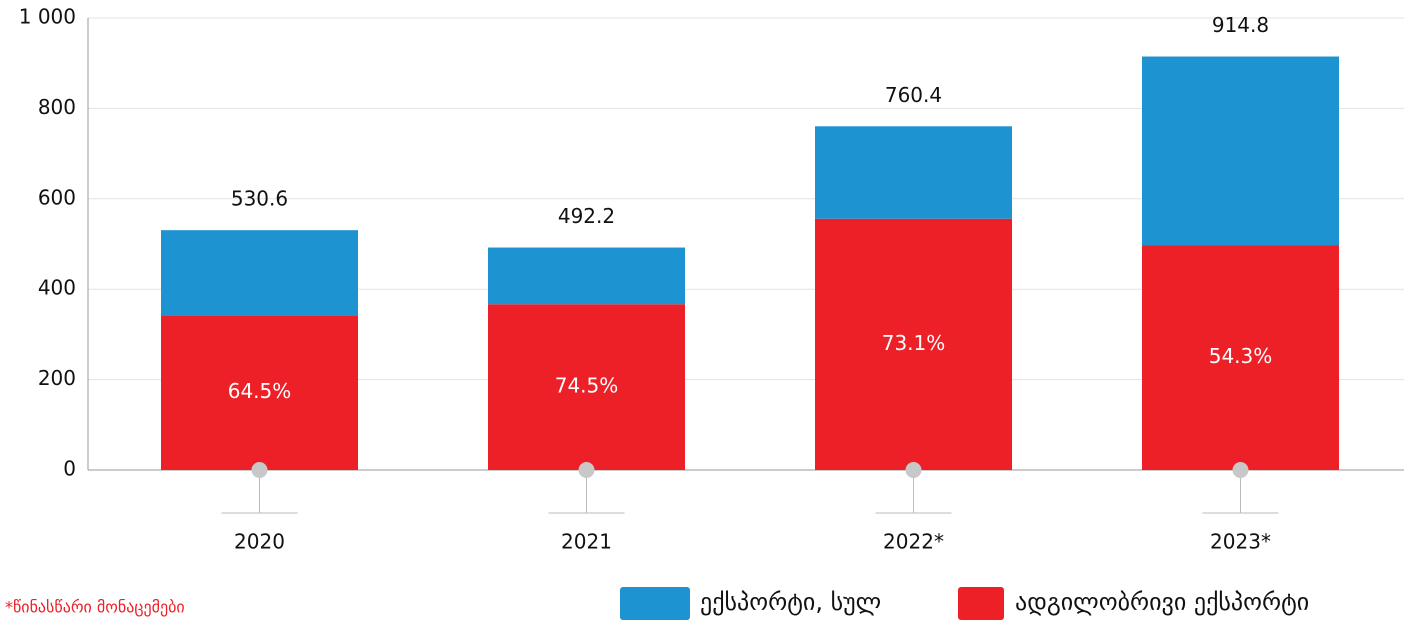  Describe the element at coordinates (95, 607) in the screenshot. I see `footnote: *წინასწარი მონაცემები` at that location.